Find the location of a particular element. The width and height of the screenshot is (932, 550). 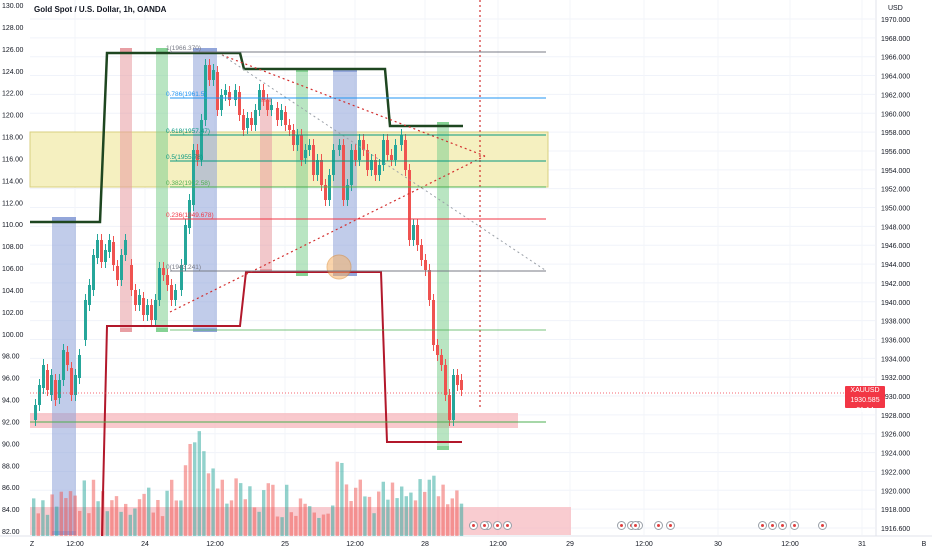

fib-level-label: 1(1966.370) is located at coordinates (183, 48).